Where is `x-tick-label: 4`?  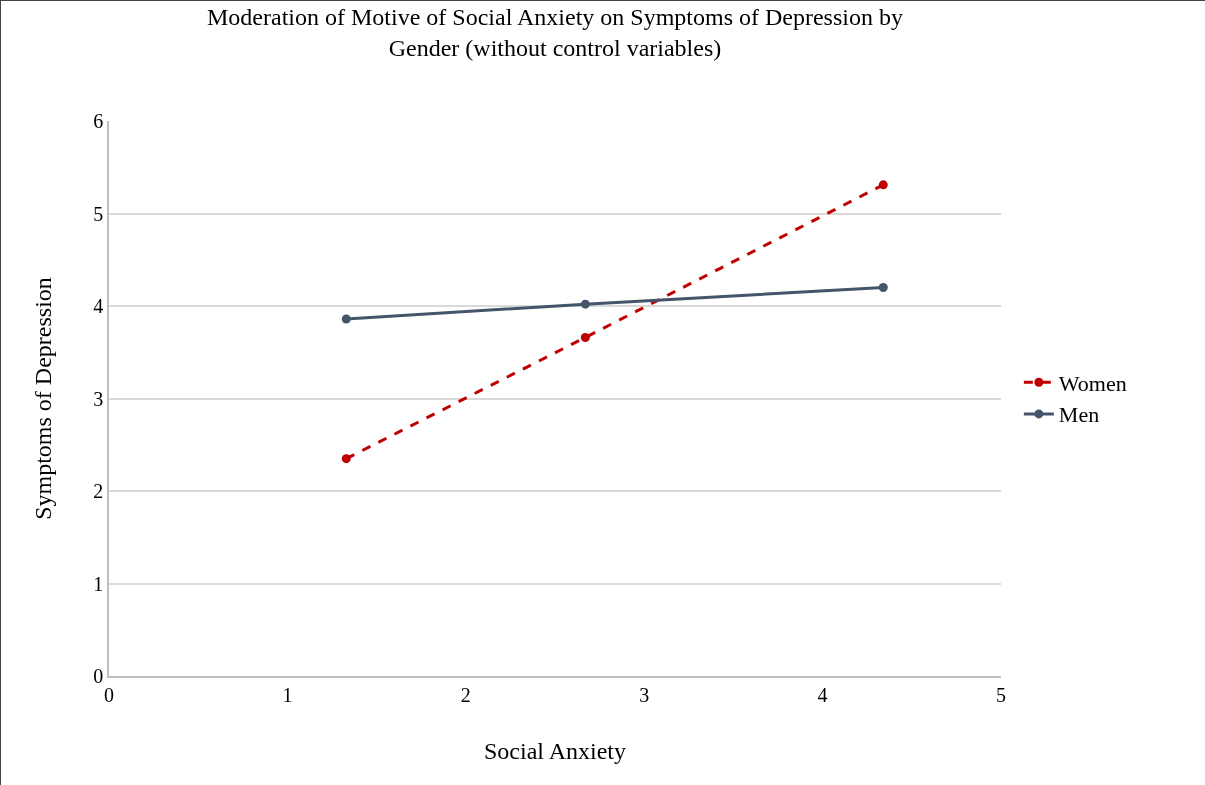 x-tick-label: 4 is located at coordinates (822, 694).